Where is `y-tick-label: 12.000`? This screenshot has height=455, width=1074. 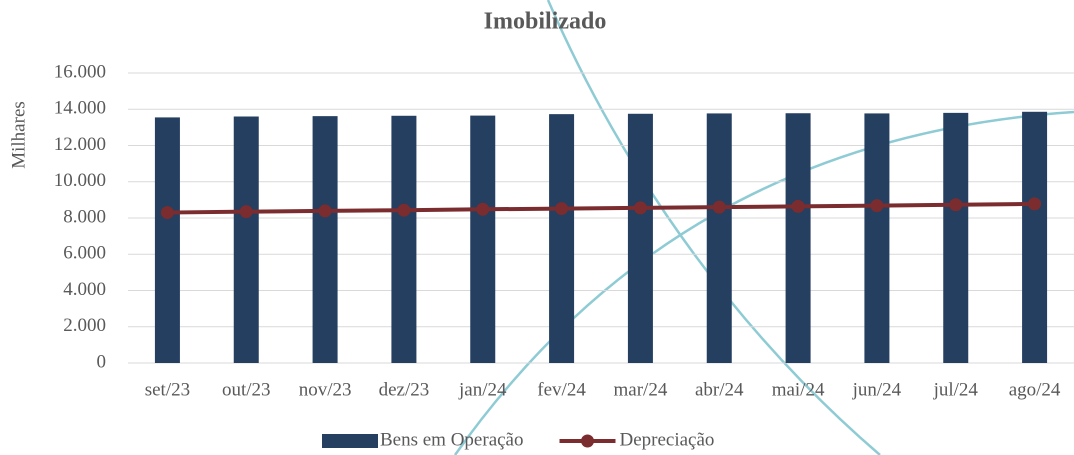
y-tick-label: 12.000 is located at coordinates (80, 144).